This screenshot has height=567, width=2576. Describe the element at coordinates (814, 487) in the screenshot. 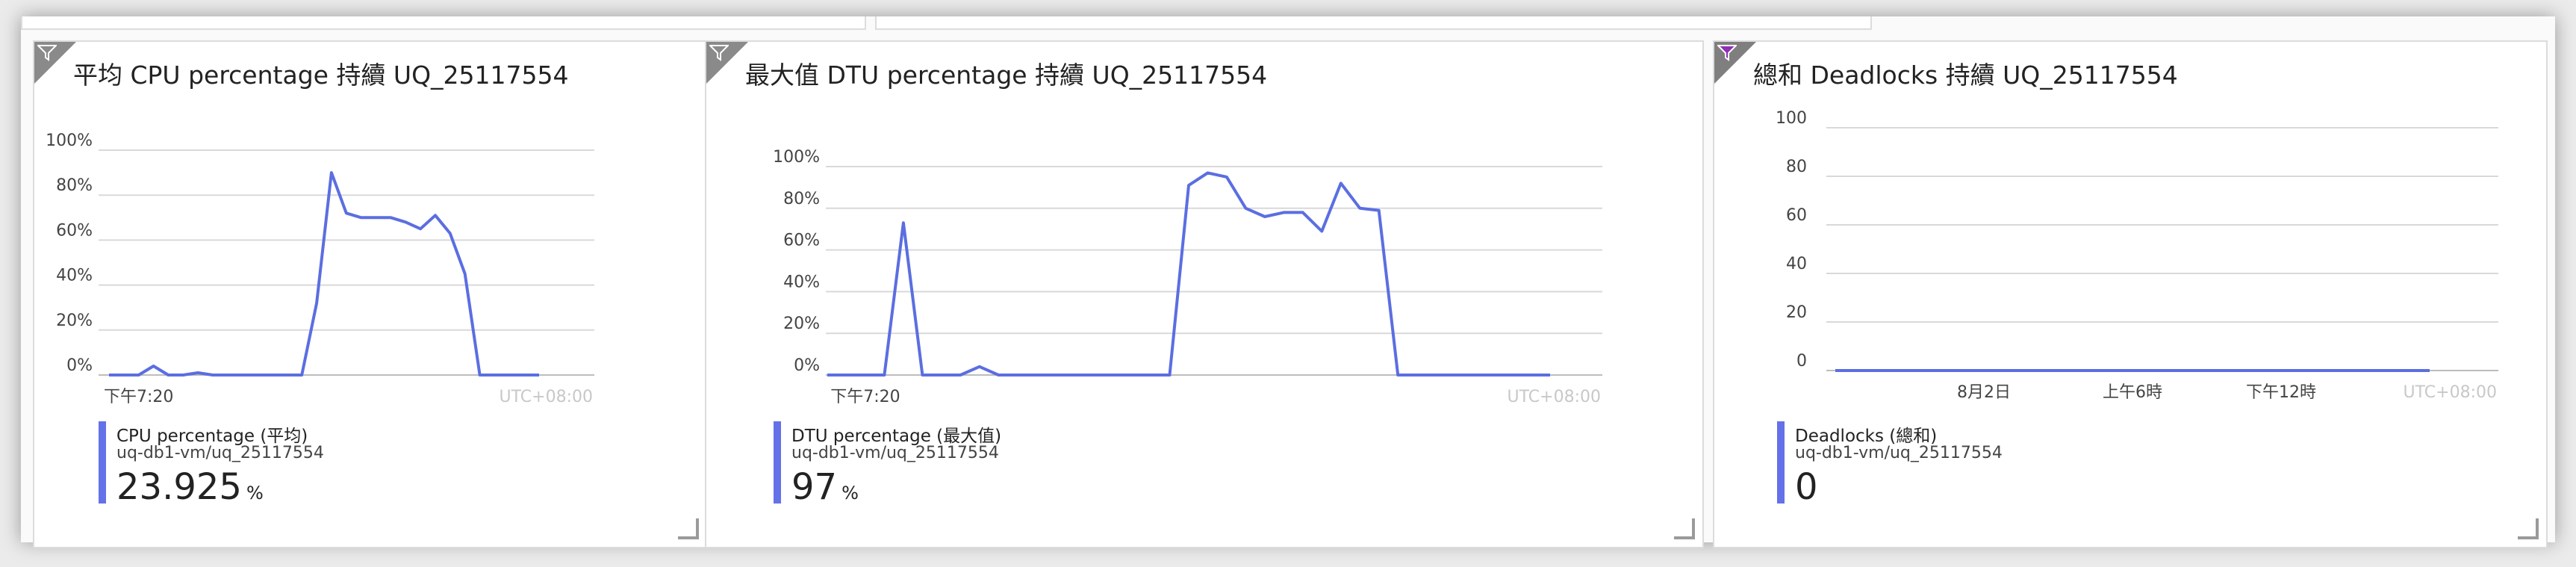

I see `legend-value-number: 97` at that location.